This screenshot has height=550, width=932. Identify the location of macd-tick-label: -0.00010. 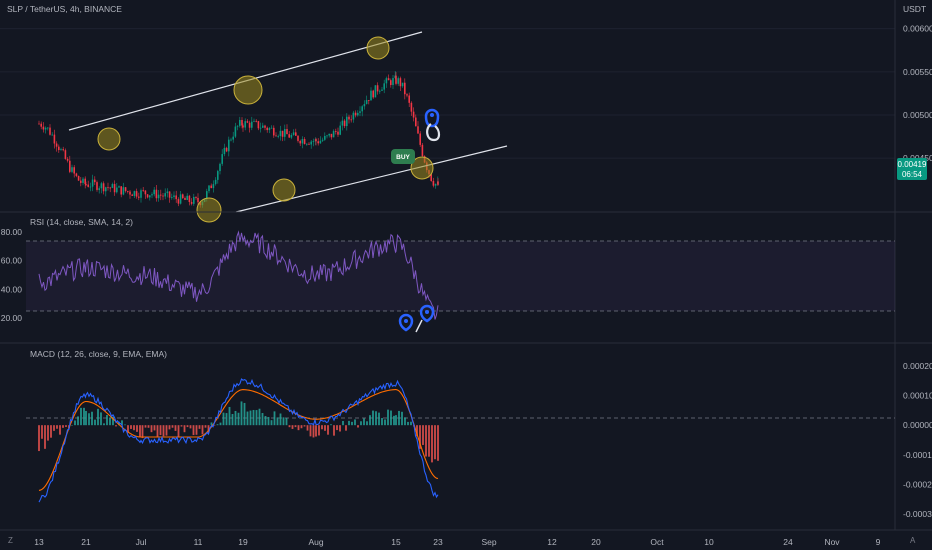
(917, 455).